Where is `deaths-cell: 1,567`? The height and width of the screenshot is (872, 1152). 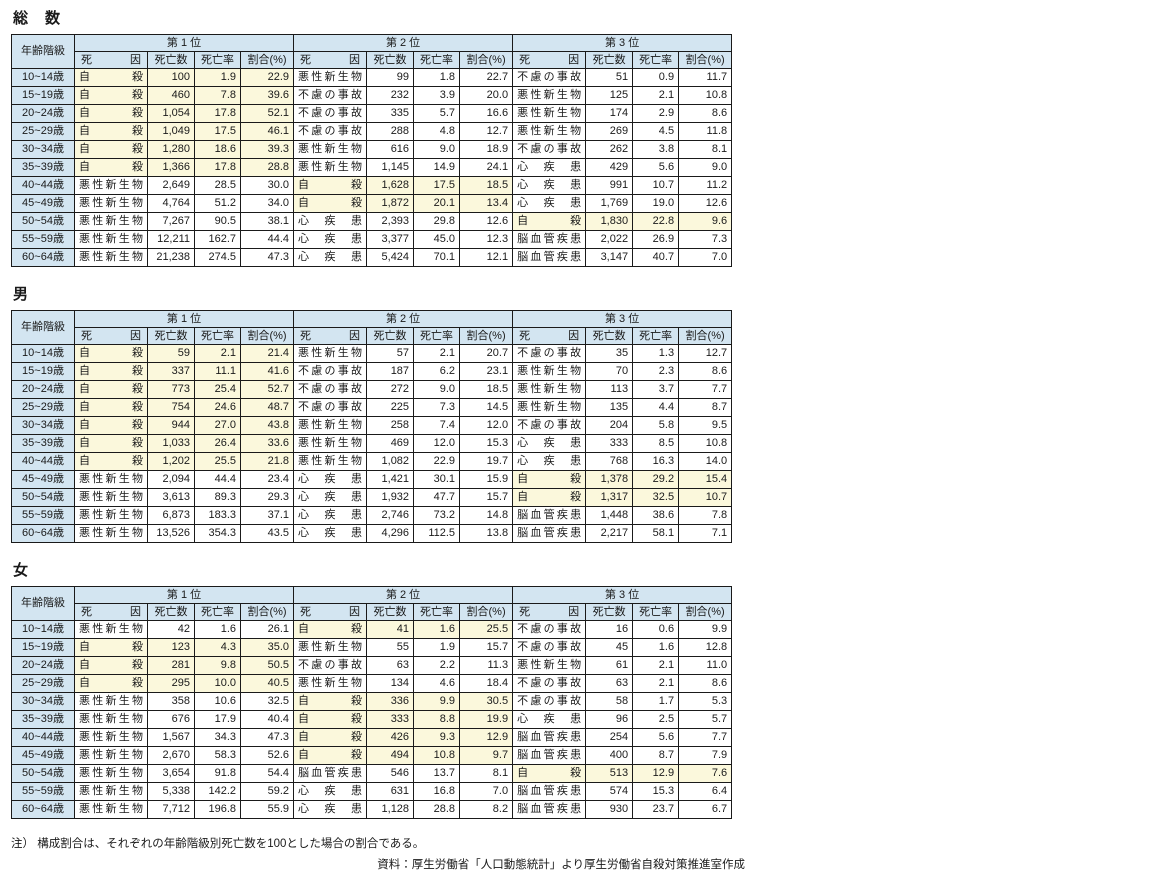
deaths-cell: 1,567 is located at coordinates (171, 737).